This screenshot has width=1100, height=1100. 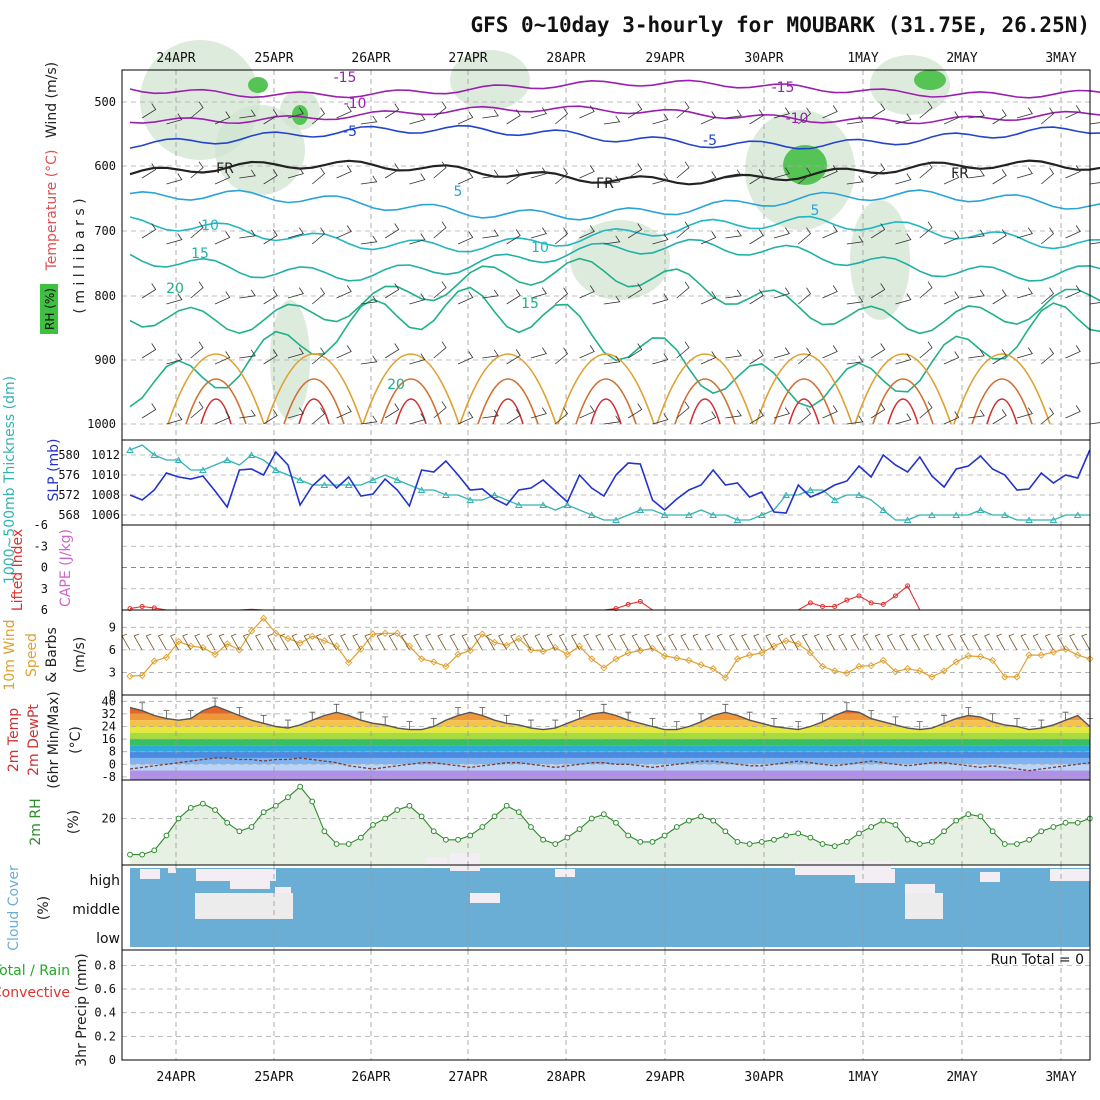 I want to click on cloud-gap, so click(x=485, y=898).